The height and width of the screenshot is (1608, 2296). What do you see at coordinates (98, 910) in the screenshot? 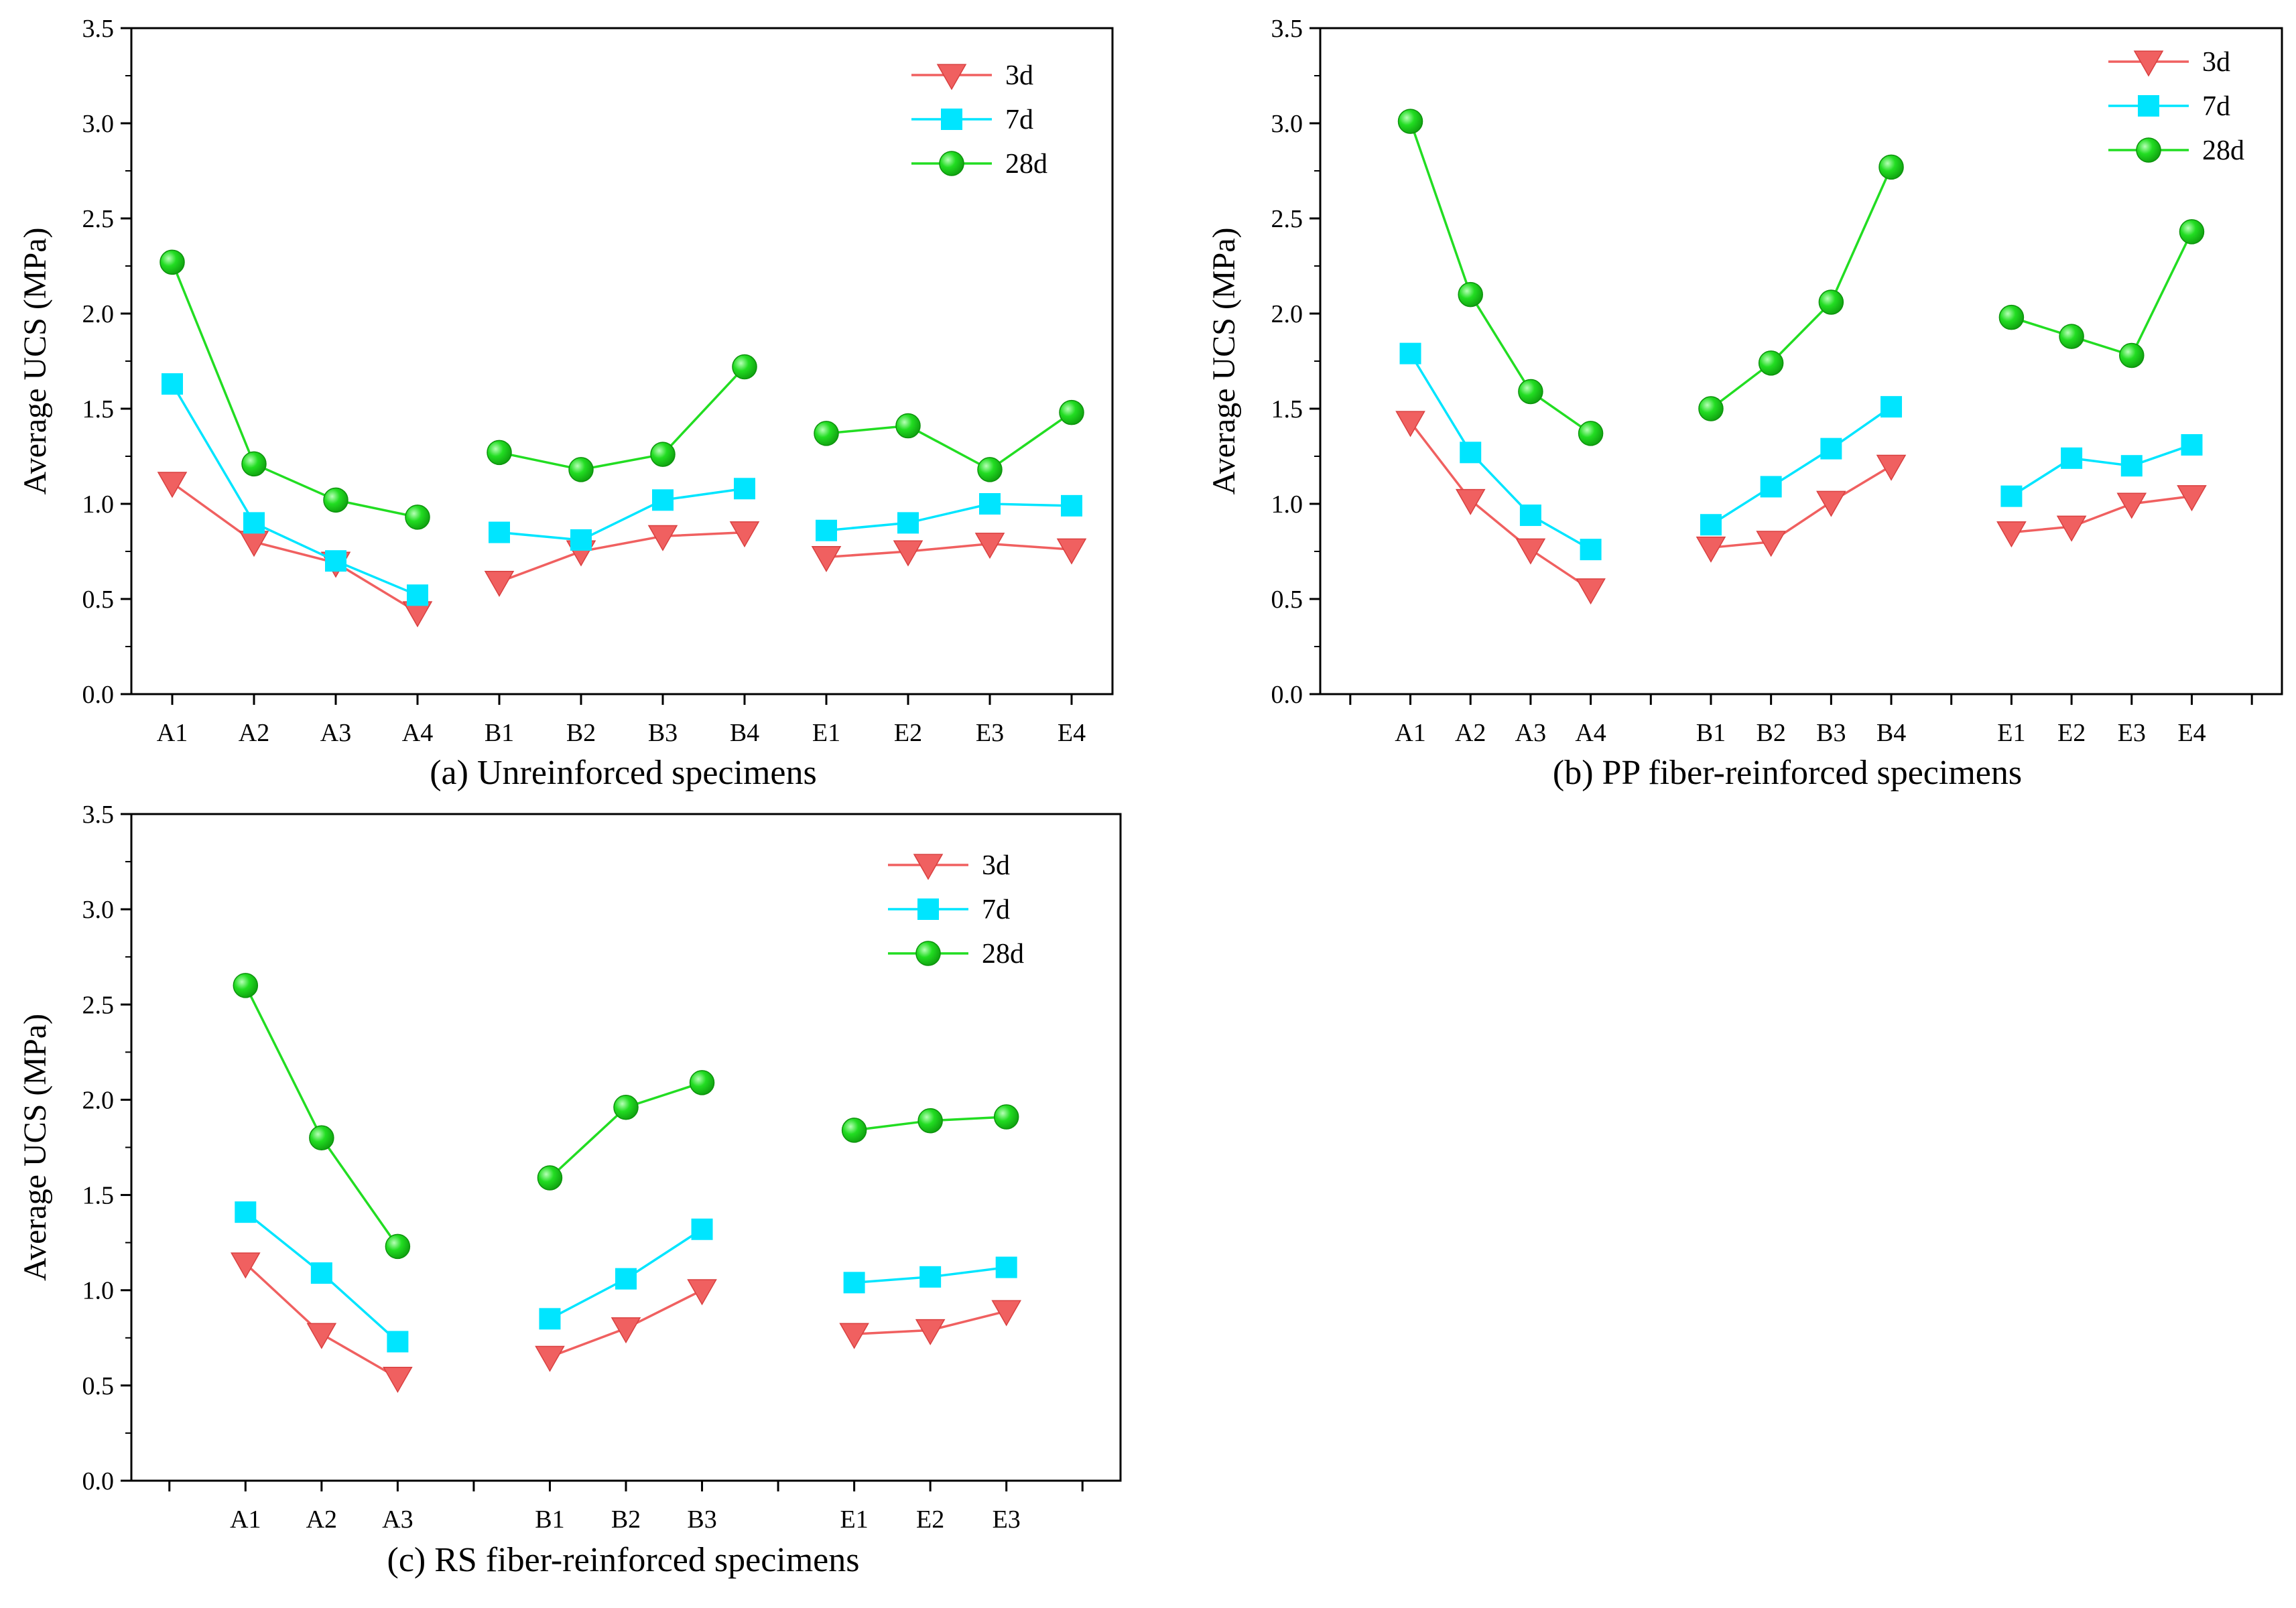
I see `y-tick-label: 3.0` at bounding box center [98, 910].